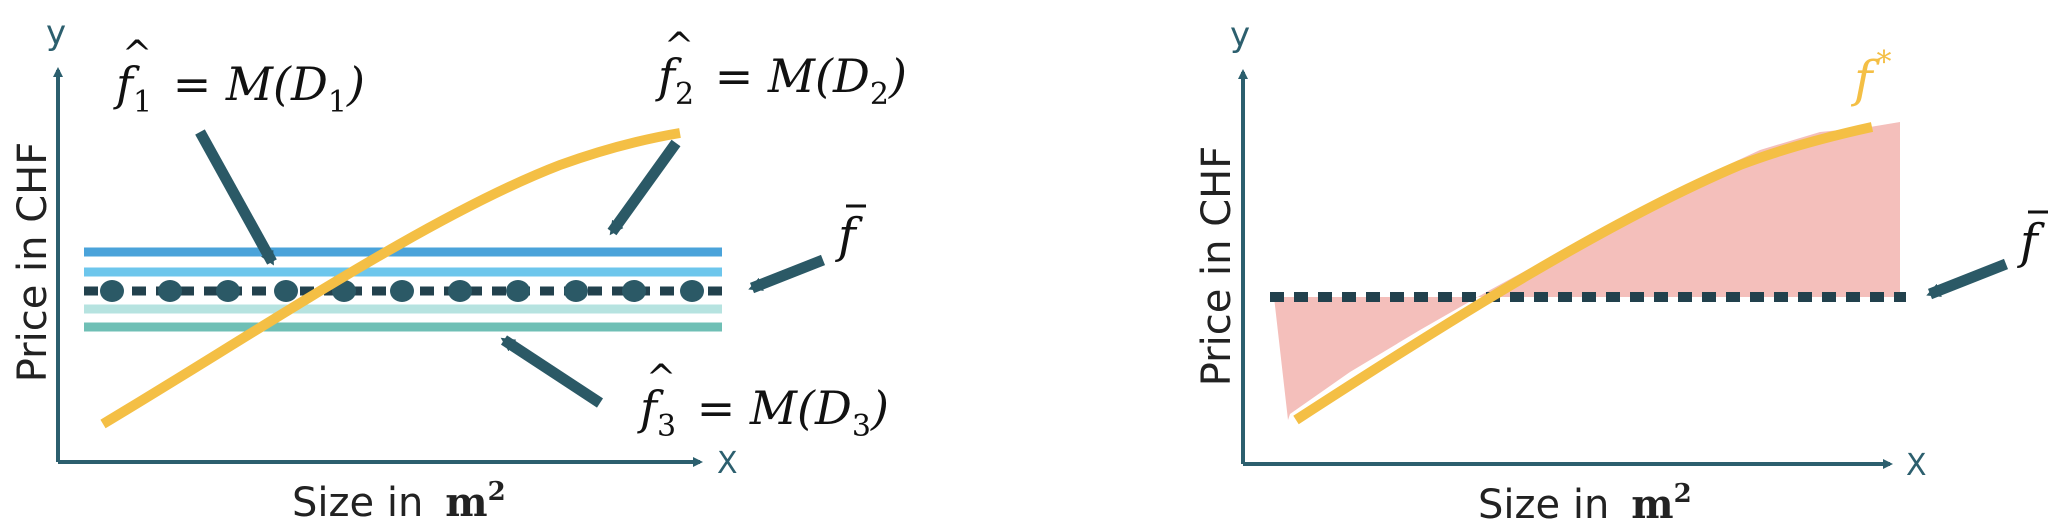 This screenshot has height=528, width=2064. I want to click on label-fbar-left: f, so click(850, 234).